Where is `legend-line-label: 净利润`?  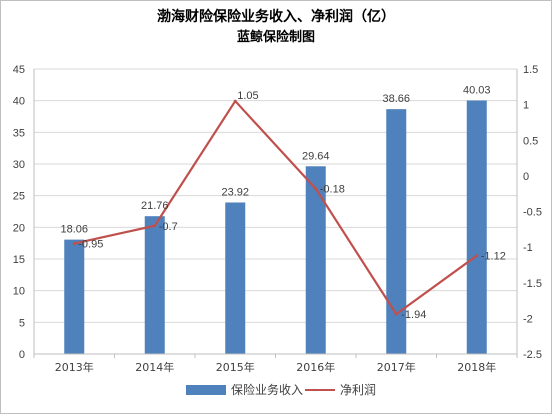 legend-line-label: 净利润 is located at coordinates (358, 390).